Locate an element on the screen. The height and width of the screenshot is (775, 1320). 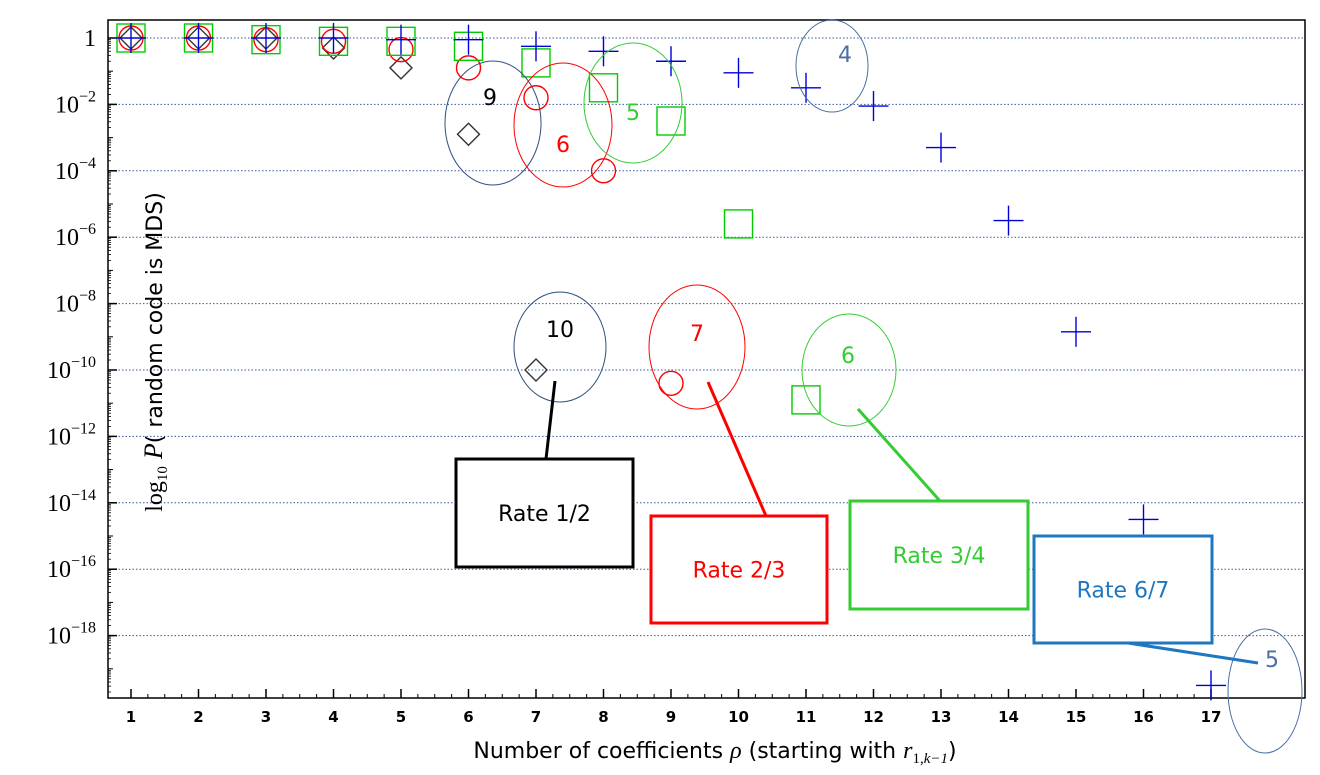
legend-label: Rate 3/4 is located at coordinates (939, 556).